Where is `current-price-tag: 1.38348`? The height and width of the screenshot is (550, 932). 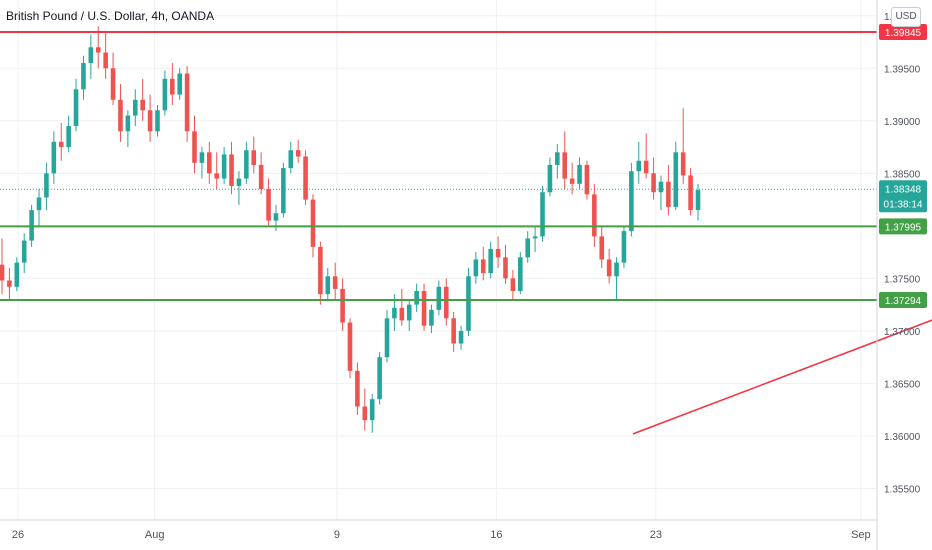 current-price-tag: 1.38348 is located at coordinates (903, 189).